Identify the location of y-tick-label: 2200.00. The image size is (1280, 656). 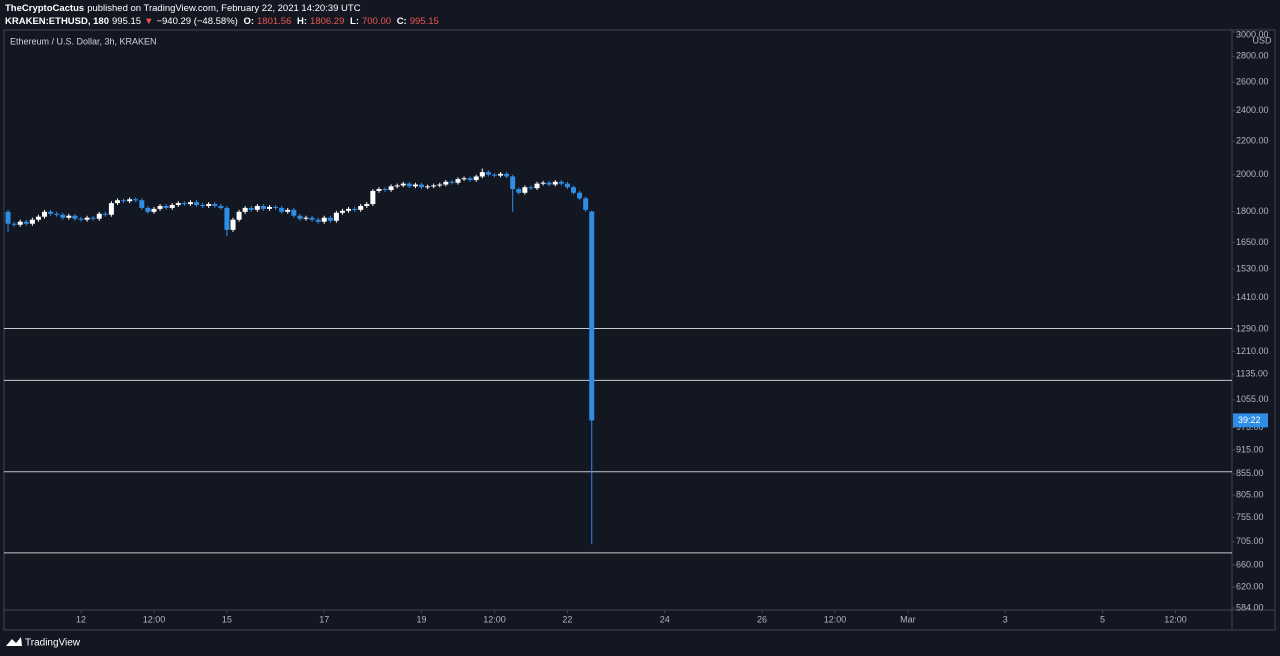
(1252, 141).